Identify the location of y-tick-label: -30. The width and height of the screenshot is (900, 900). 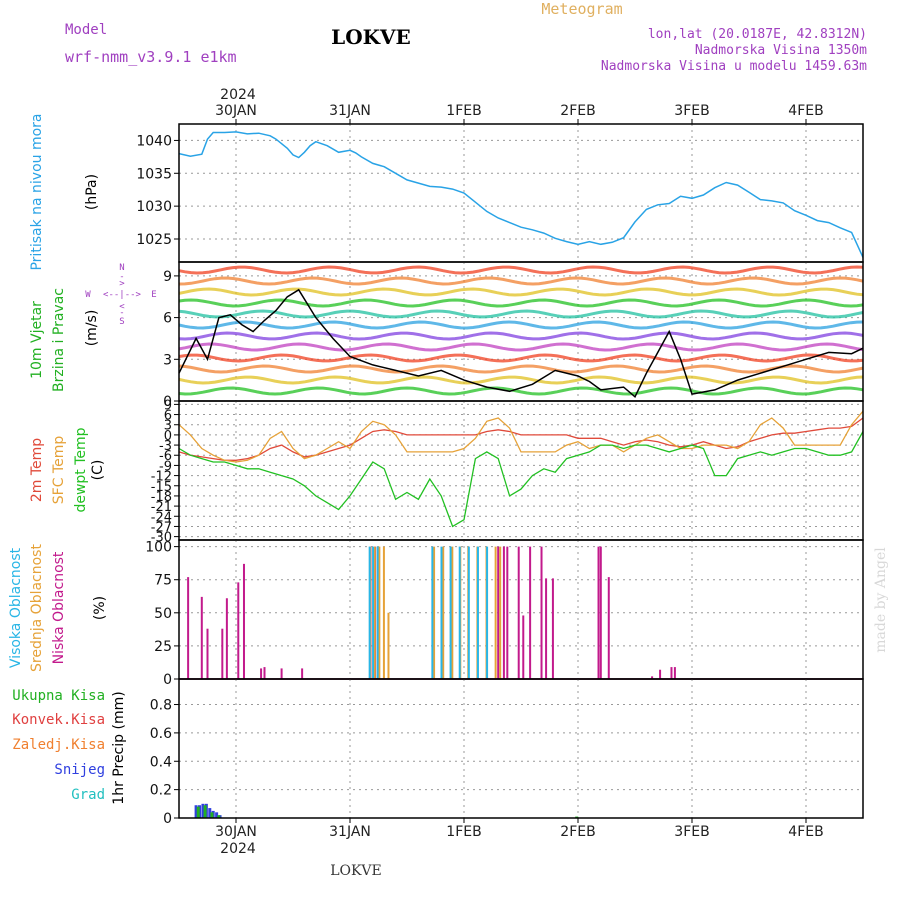
(161, 538).